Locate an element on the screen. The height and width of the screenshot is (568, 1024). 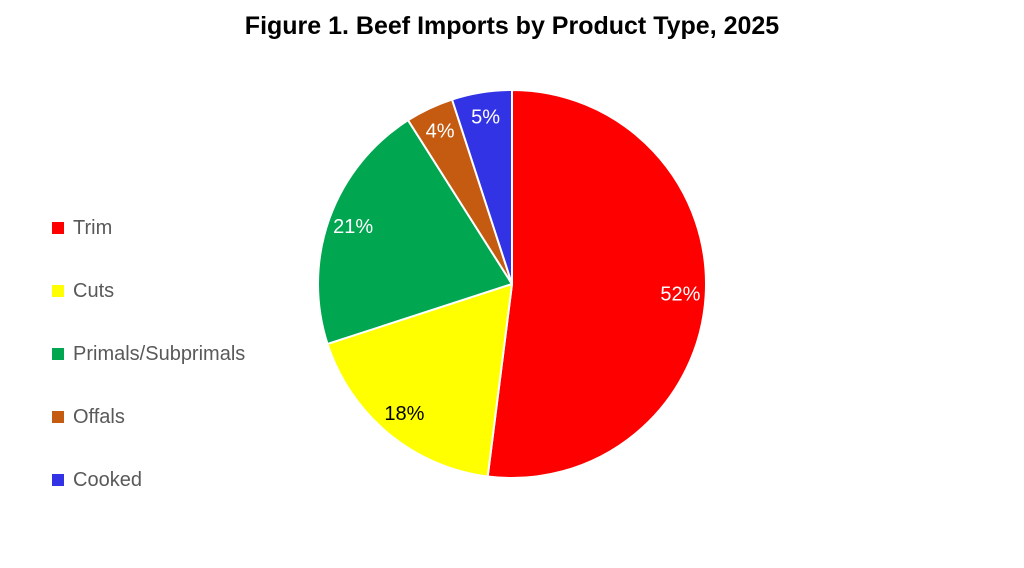
legend-swatch-trim is located at coordinates (58, 228).